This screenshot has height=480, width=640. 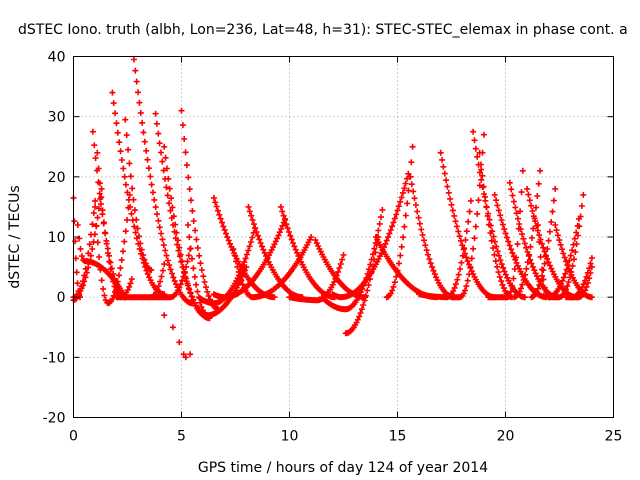 I want to click on y-tick-label: 30, so click(x=57, y=118).